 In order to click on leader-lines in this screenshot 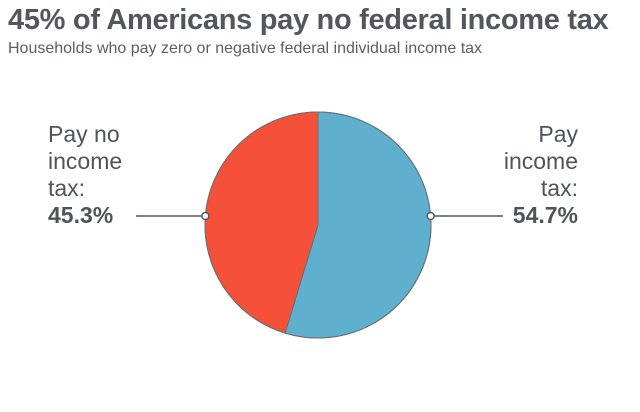, I will do `click(319, 216)`.